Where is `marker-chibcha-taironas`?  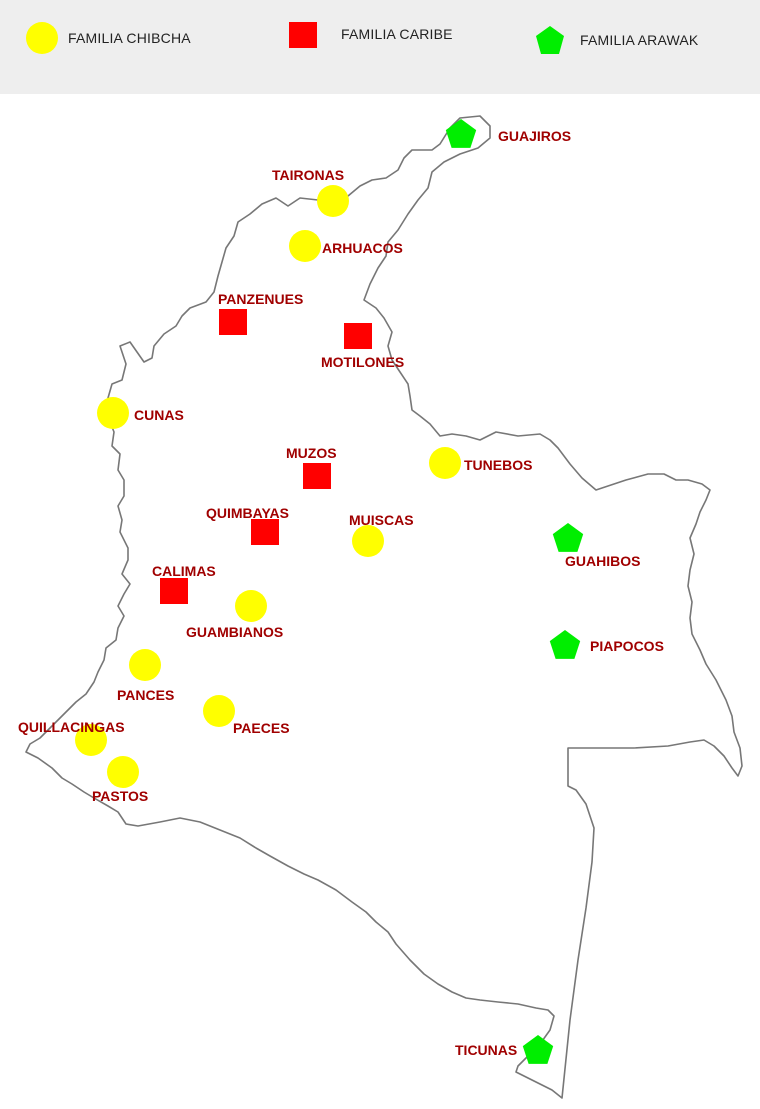
marker-chibcha-taironas is located at coordinates (333, 201).